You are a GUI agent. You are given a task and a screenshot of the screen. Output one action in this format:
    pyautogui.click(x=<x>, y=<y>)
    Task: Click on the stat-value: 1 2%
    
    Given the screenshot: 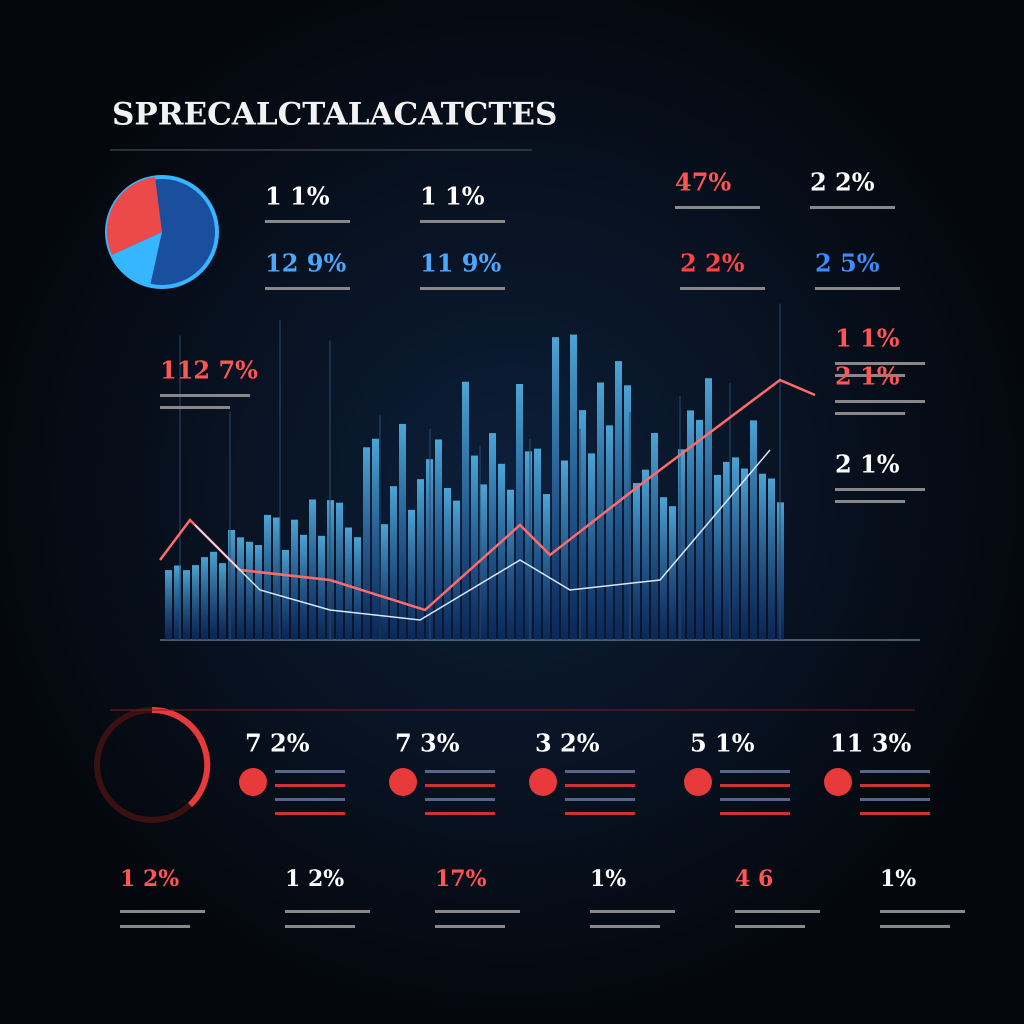 What is the action you would take?
    pyautogui.click(x=314, y=879)
    